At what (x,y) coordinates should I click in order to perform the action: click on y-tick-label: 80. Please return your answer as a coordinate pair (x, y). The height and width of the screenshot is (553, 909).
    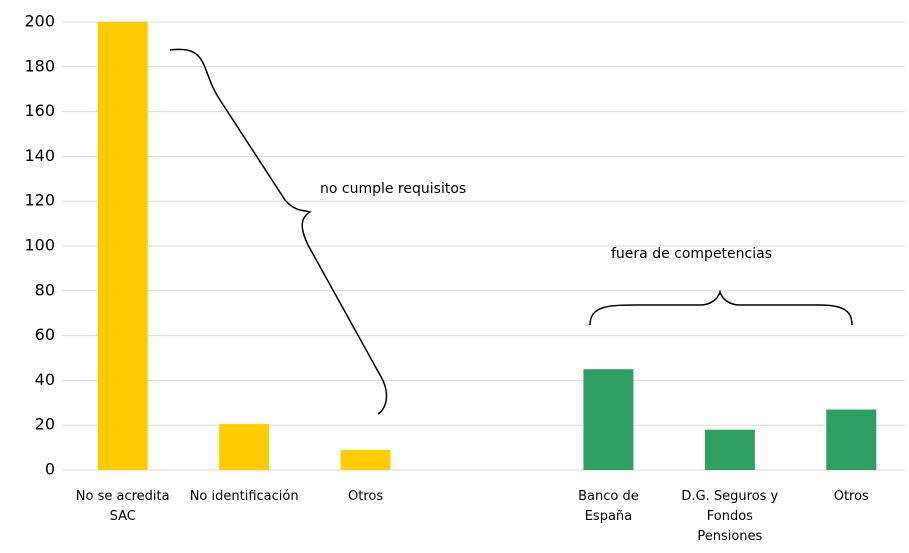
    Looking at the image, I should click on (45, 289).